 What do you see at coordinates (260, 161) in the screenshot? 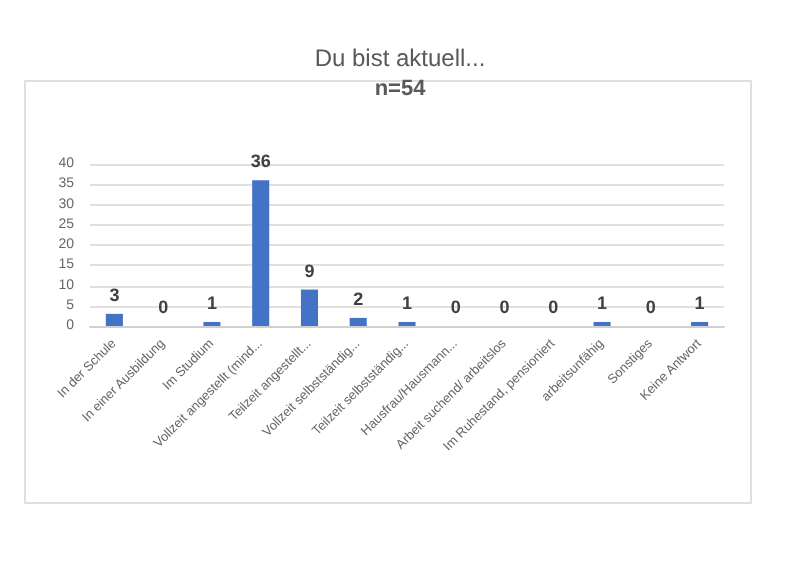
I see `data-label: 36` at bounding box center [260, 161].